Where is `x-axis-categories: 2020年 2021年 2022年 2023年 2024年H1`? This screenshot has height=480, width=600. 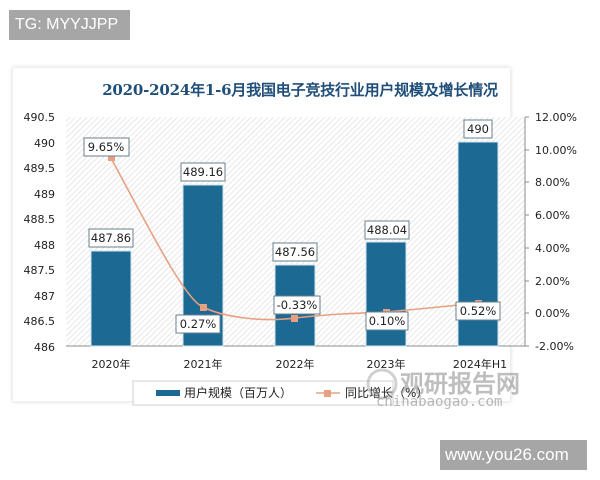
x-axis-categories: 2020年 2021年 2022年 2023年 2024年H1 is located at coordinates (300, 364).